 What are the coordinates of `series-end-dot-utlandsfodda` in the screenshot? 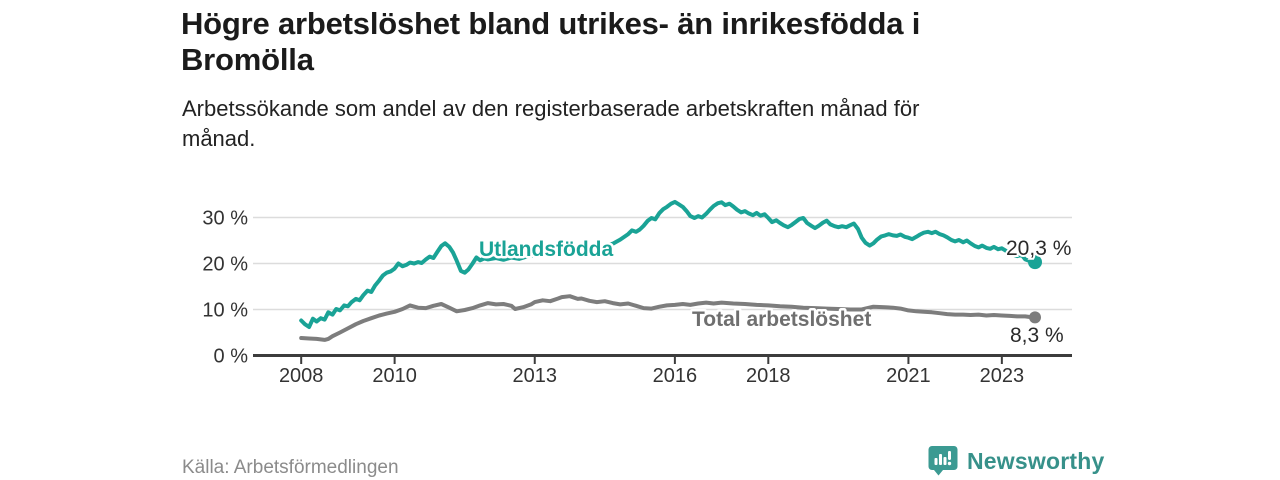 It's located at (1035, 262).